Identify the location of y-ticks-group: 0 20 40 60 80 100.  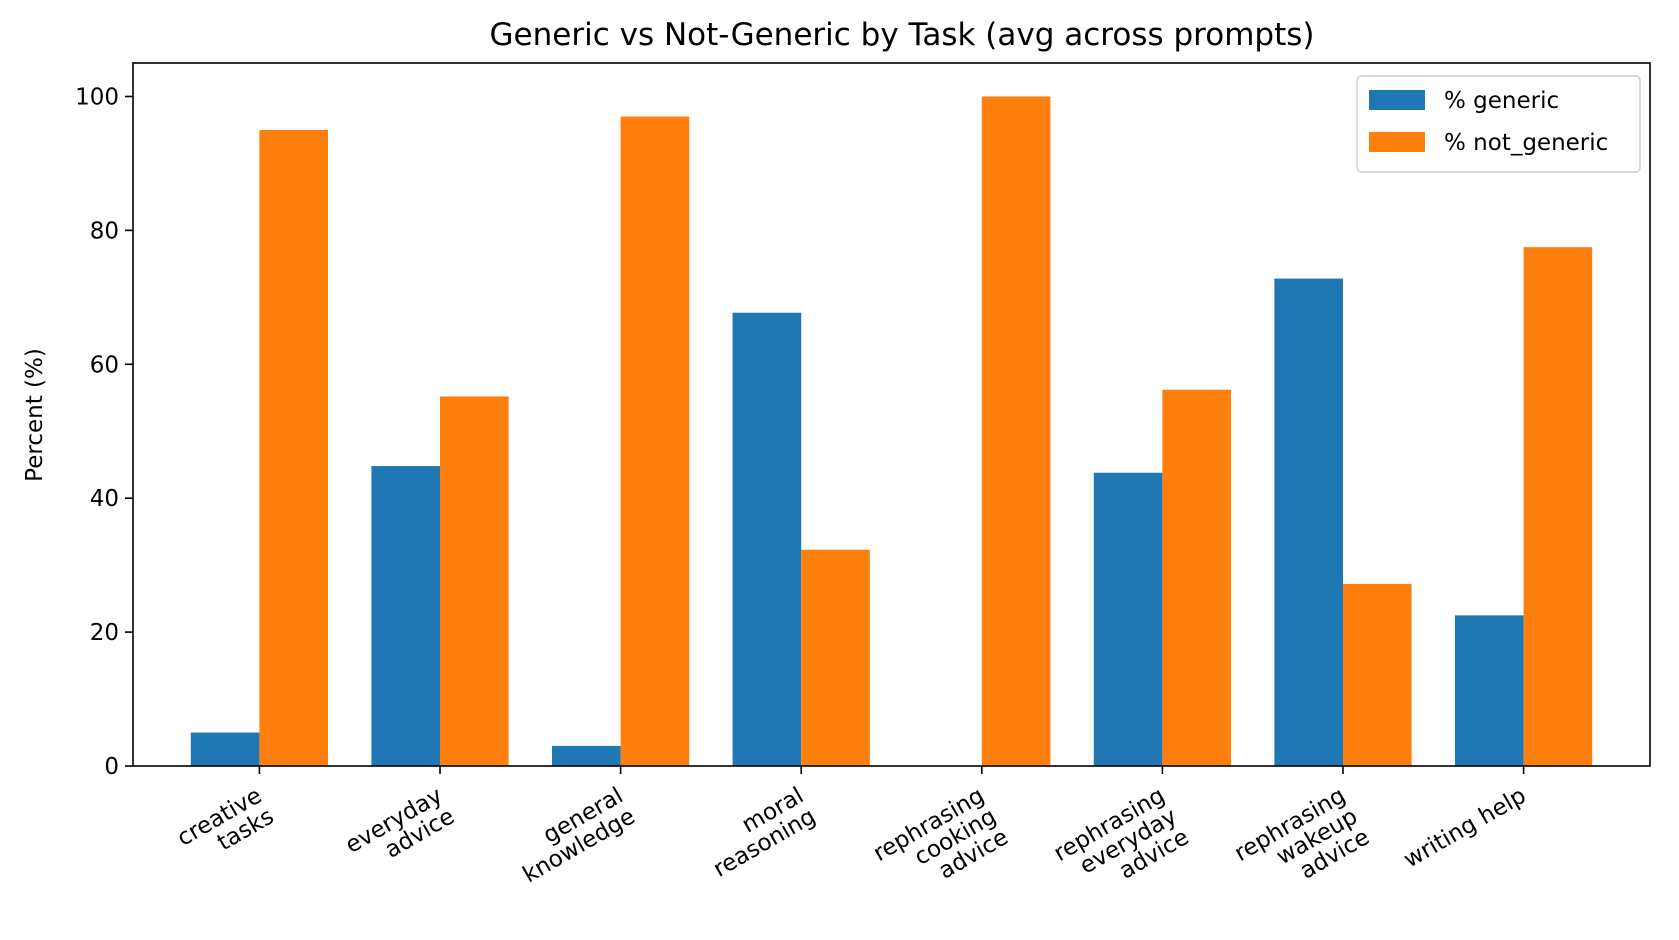
(104, 432).